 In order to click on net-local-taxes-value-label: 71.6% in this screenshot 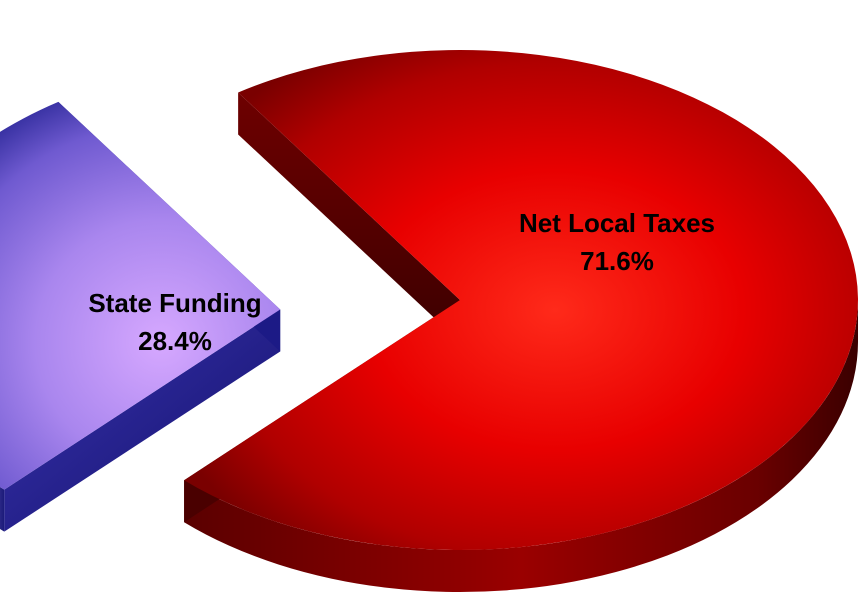, I will do `click(617, 261)`.